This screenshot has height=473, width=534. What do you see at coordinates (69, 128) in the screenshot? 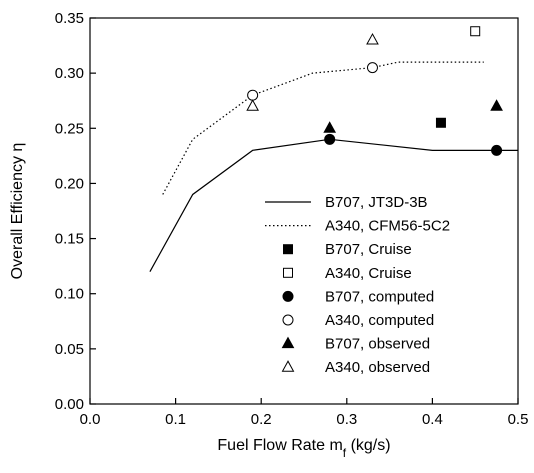
I see `y-tick-label: 0.25` at bounding box center [69, 128].